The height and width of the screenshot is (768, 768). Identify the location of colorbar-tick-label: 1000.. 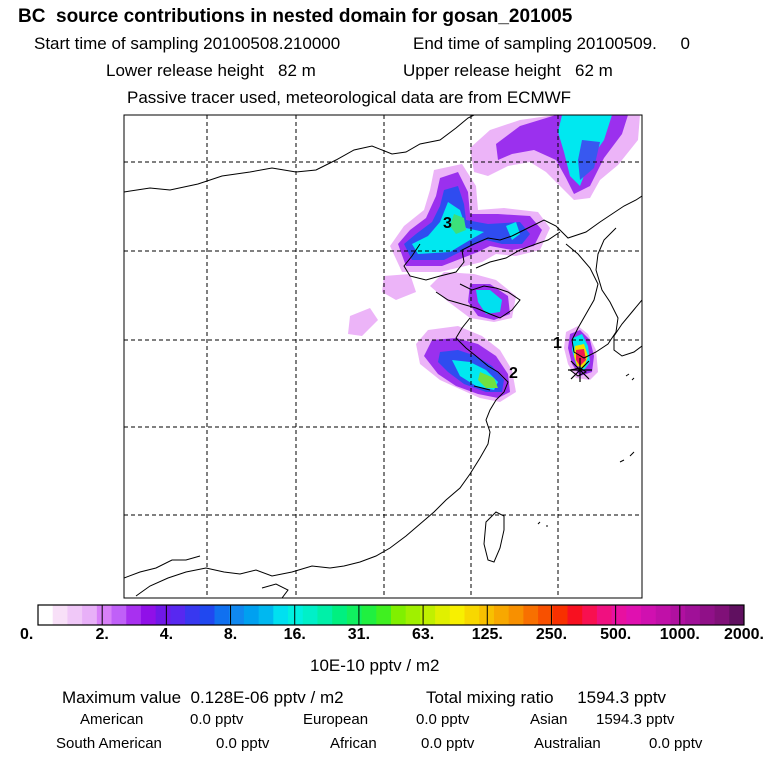
(679, 634).